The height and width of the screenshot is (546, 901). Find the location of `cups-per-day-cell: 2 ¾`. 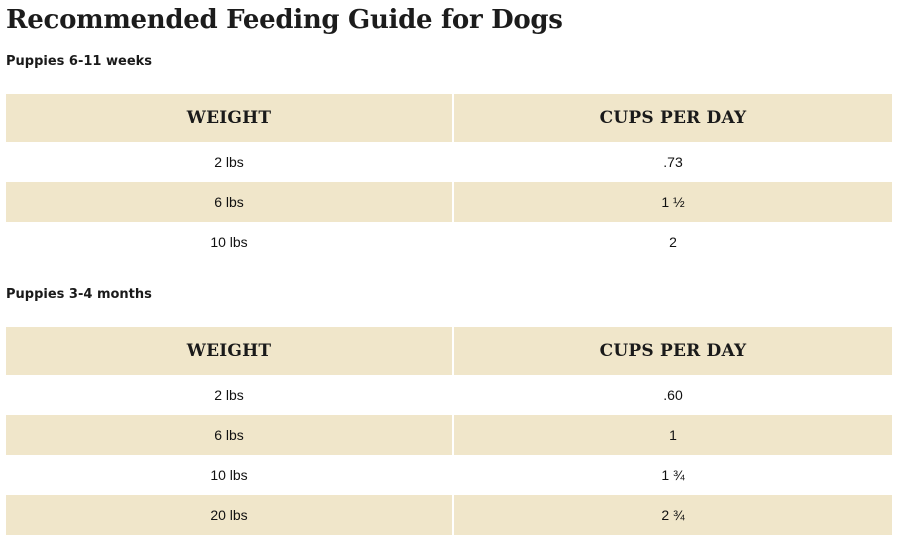

cups-per-day-cell: 2 ¾ is located at coordinates (672, 515).